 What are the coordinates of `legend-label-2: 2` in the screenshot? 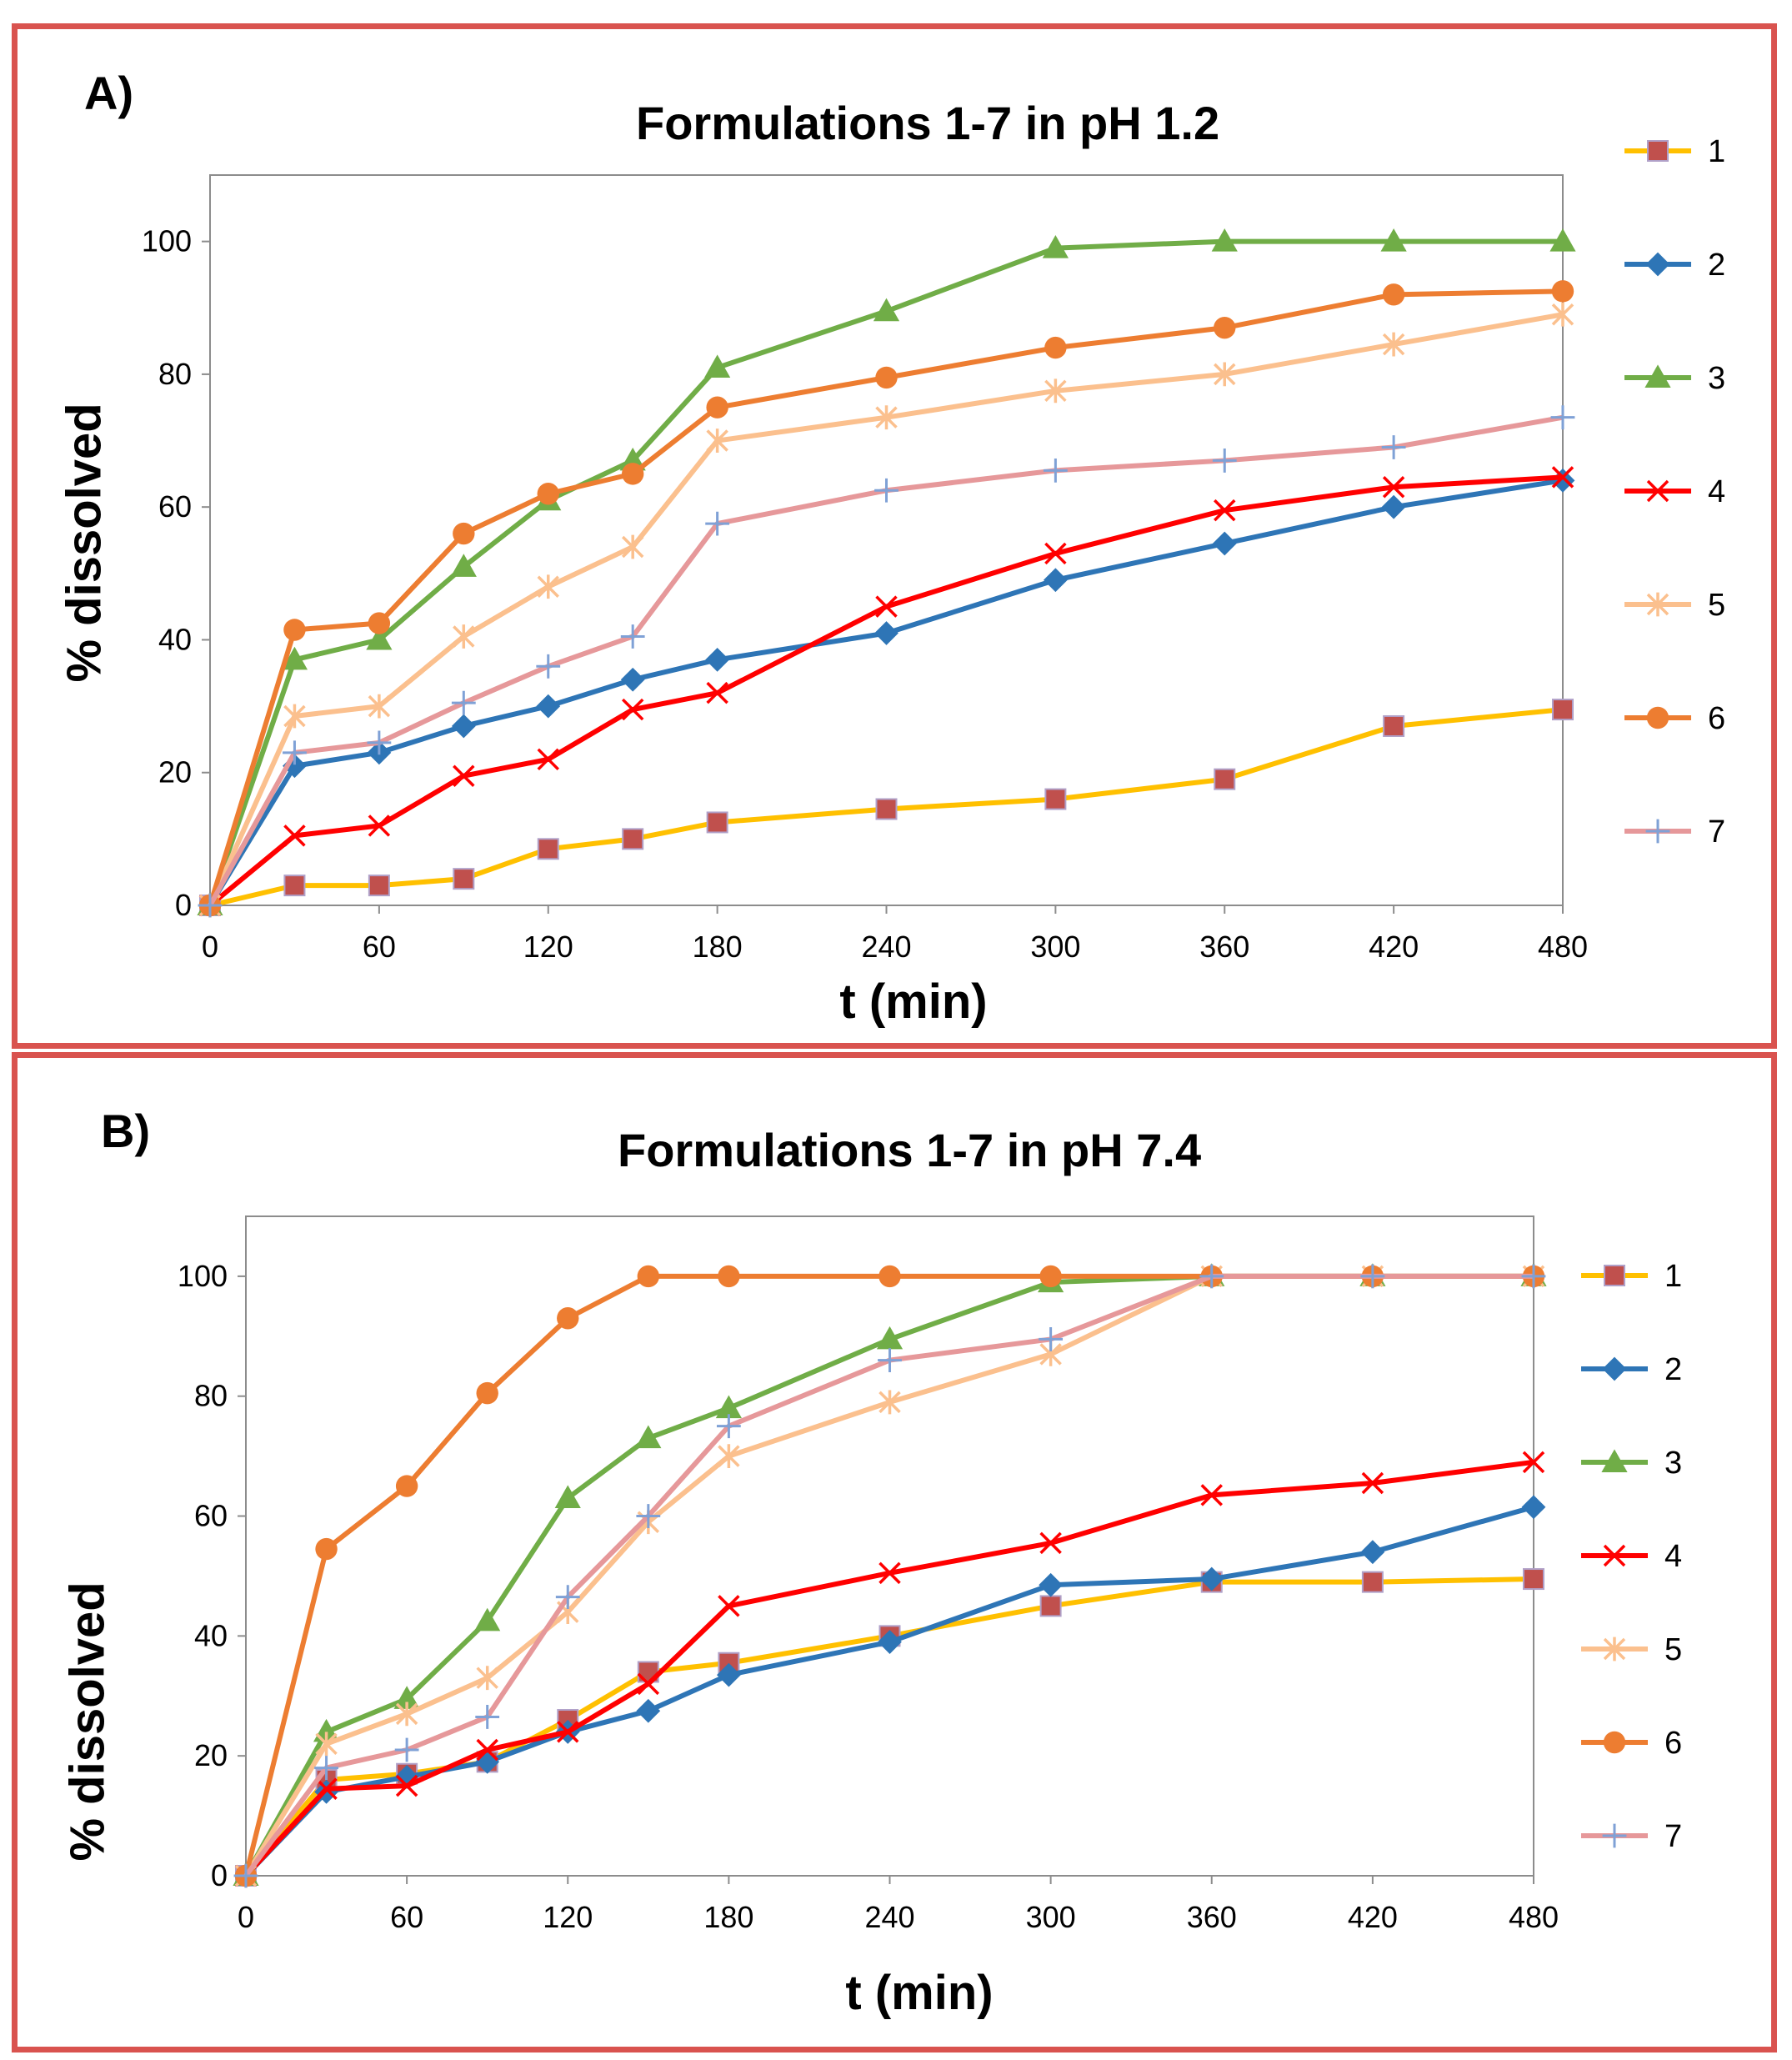 It's located at (1673, 1369).